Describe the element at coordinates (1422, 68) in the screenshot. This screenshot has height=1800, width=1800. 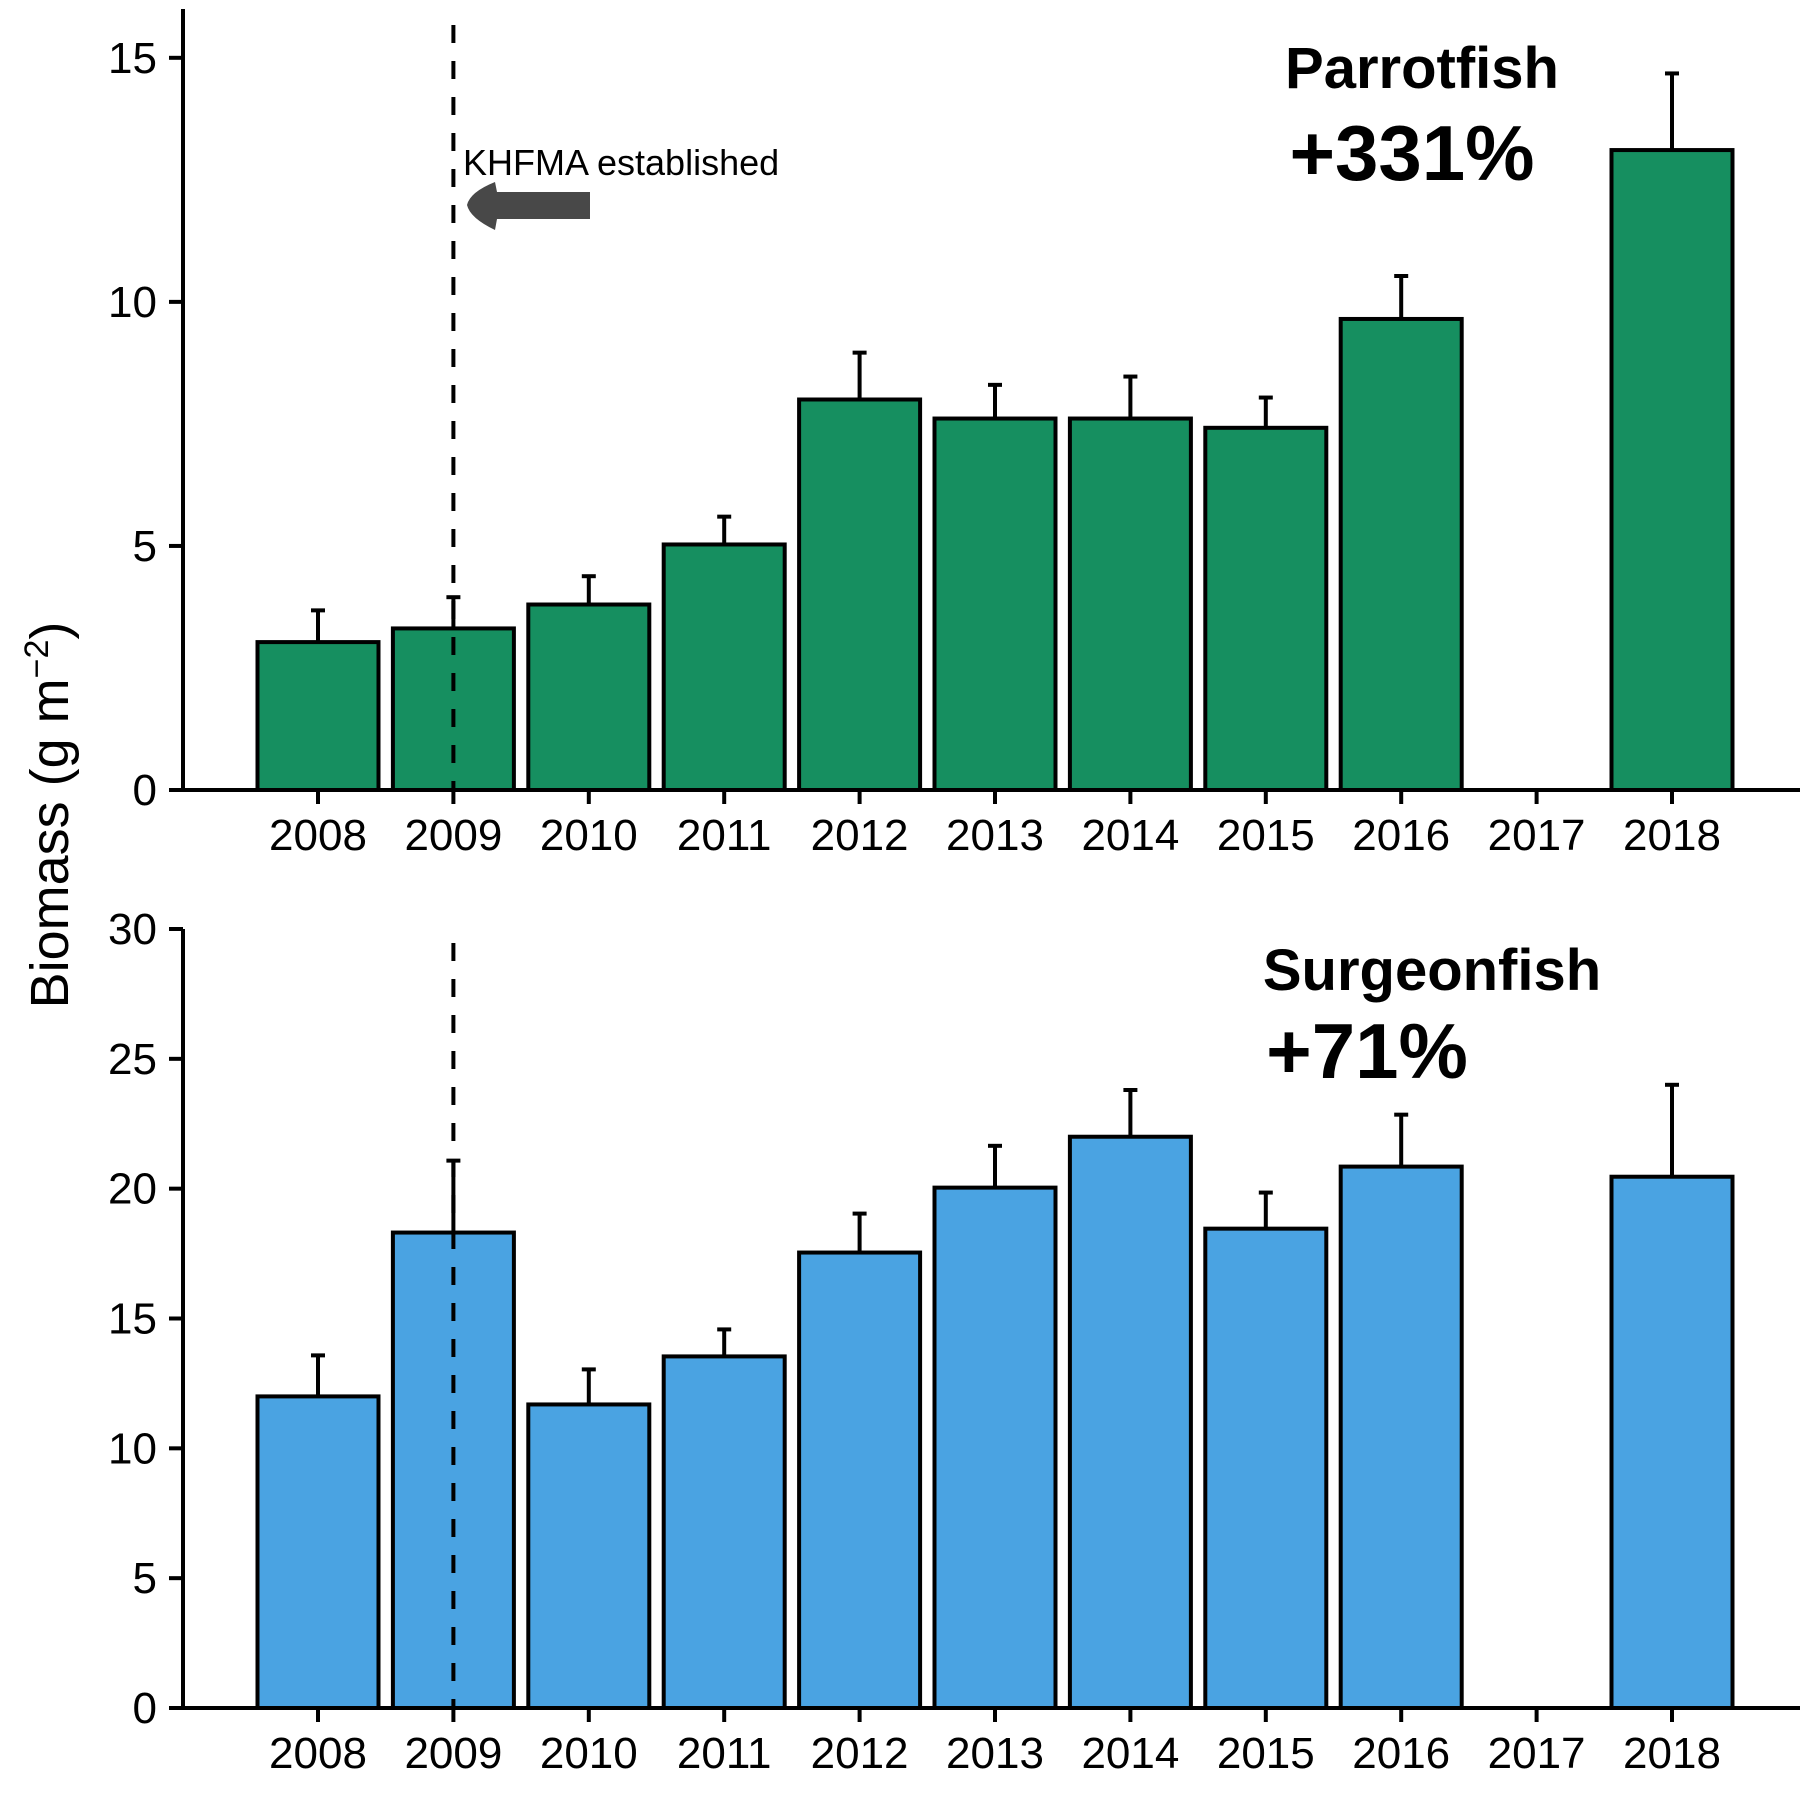
I see `panel-title: Parrotfish` at that location.